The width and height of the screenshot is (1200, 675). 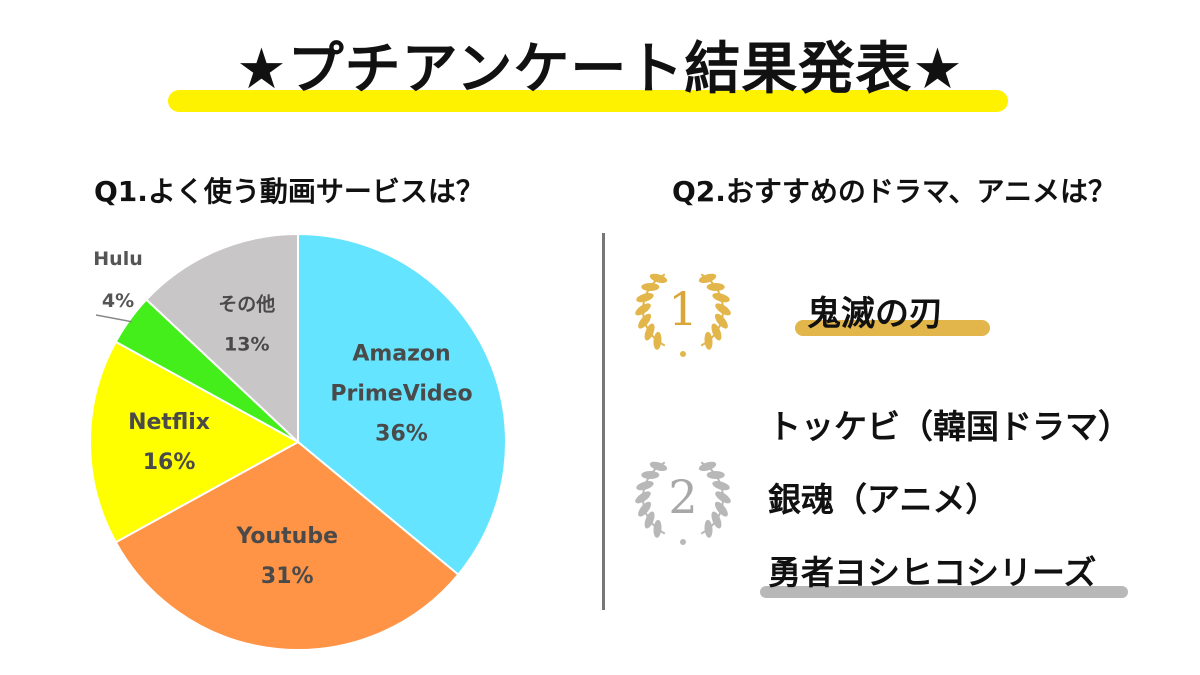 What do you see at coordinates (113, 318) in the screenshot?
I see `leader-line` at bounding box center [113, 318].